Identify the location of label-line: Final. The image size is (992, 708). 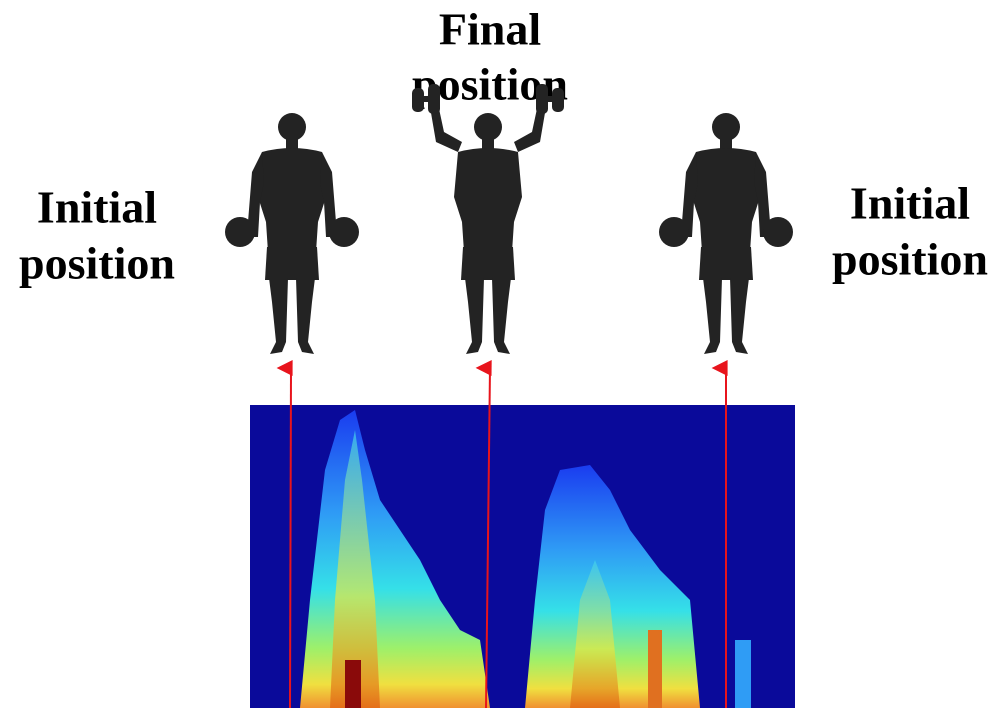
(490, 29).